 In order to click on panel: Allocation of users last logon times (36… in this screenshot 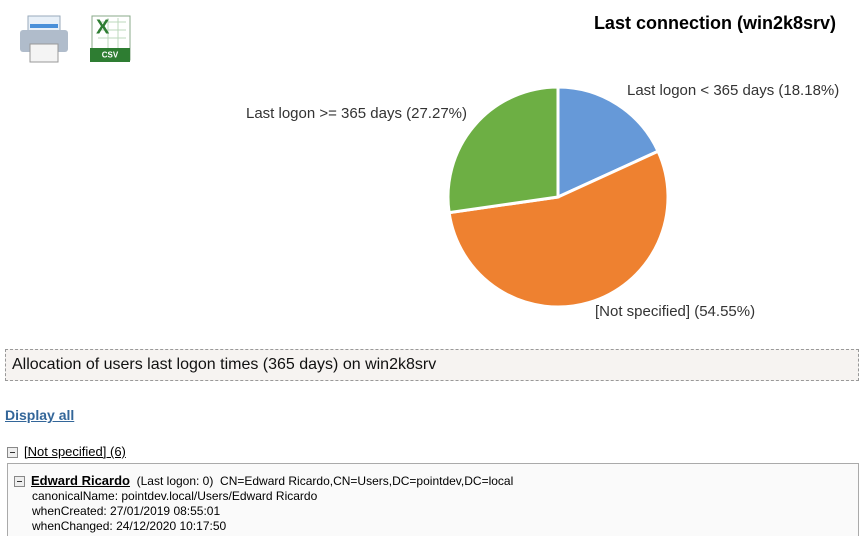, I will do `click(432, 365)`.